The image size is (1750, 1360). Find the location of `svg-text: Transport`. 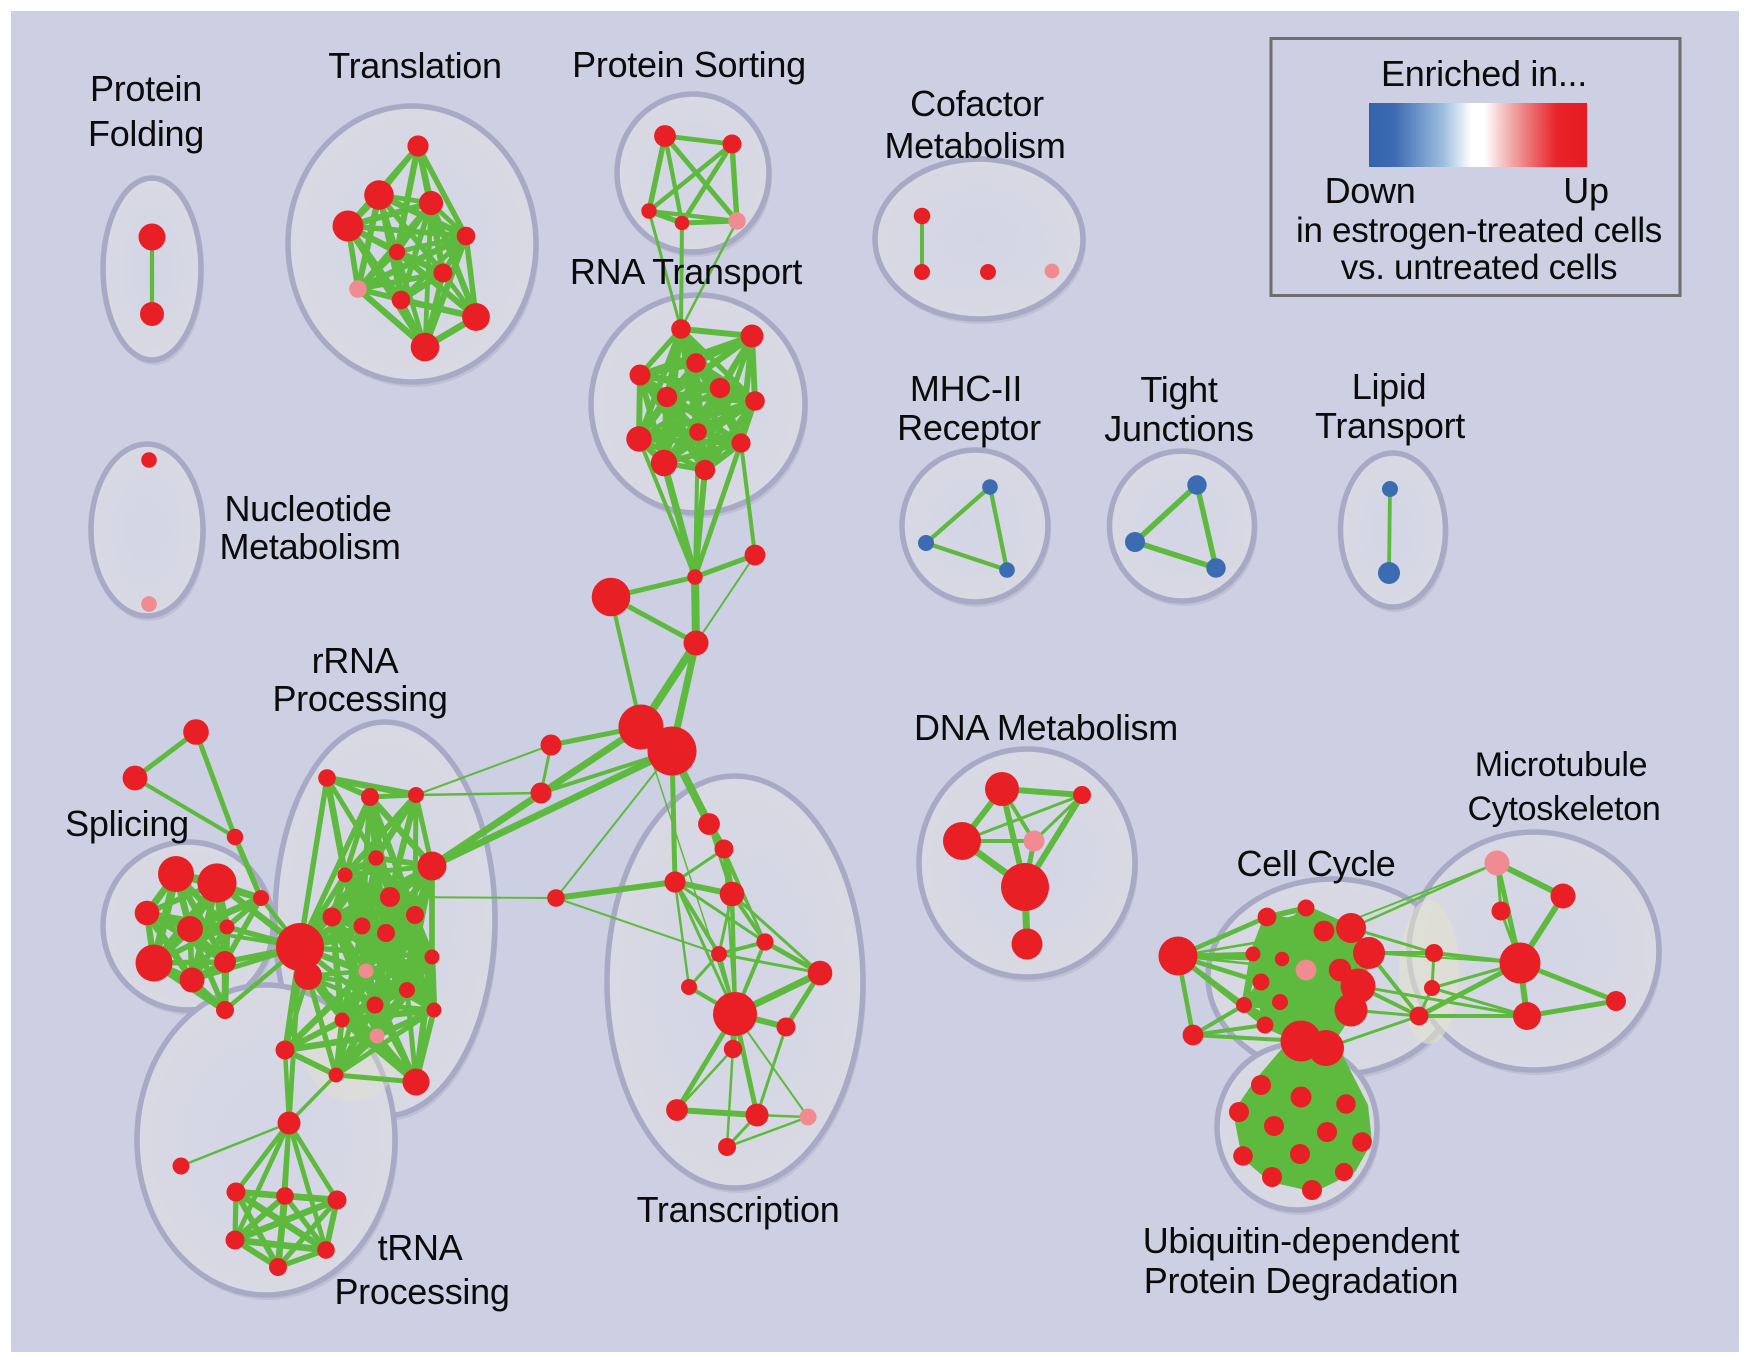

svg-text: Transport is located at coordinates (1390, 425).